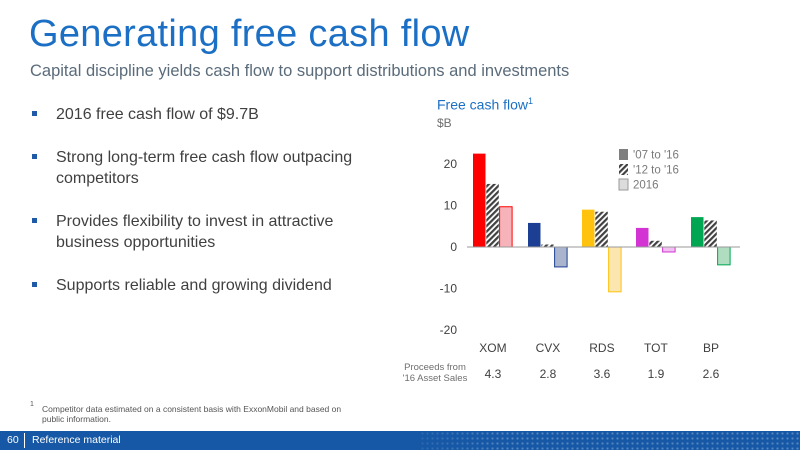 This screenshot has height=450, width=800. Describe the element at coordinates (531, 101) in the screenshot. I see `chart-title-footnote-mark: 1` at that location.